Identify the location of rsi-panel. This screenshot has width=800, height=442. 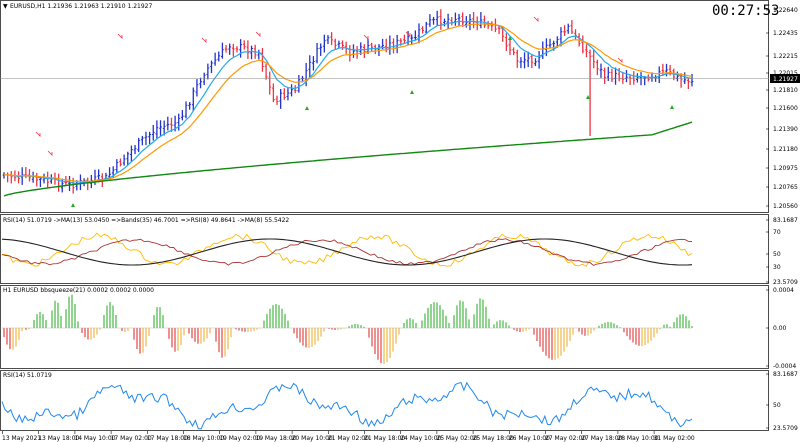
(384, 400).